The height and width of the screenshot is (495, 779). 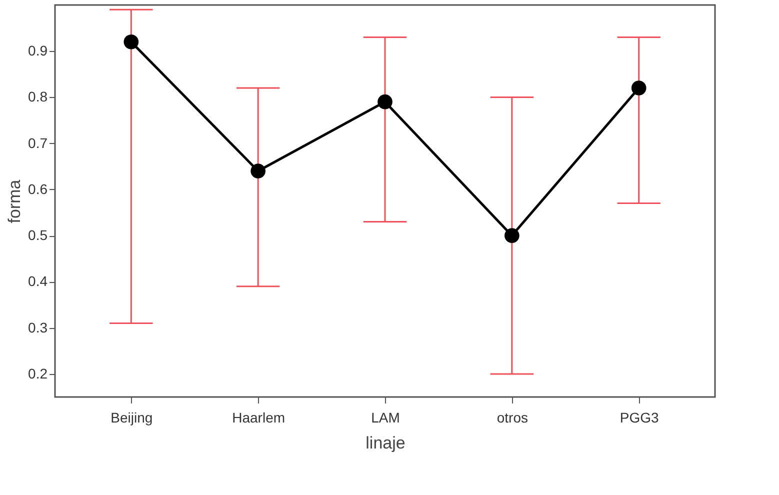 I want to click on y-tick-label: 0.6, so click(x=38, y=188).